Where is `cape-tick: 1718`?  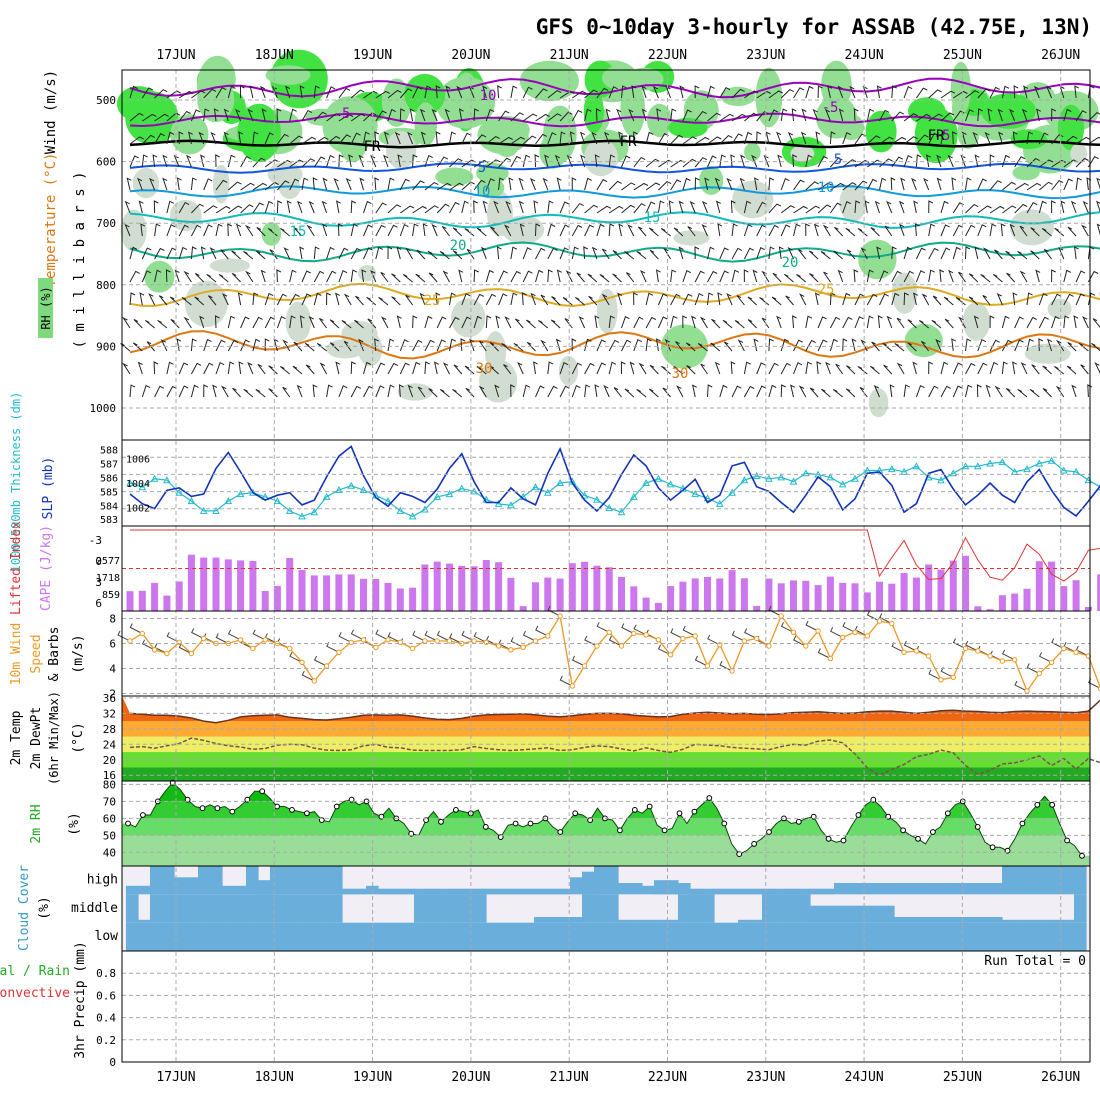 cape-tick: 1718 is located at coordinates (108, 578).